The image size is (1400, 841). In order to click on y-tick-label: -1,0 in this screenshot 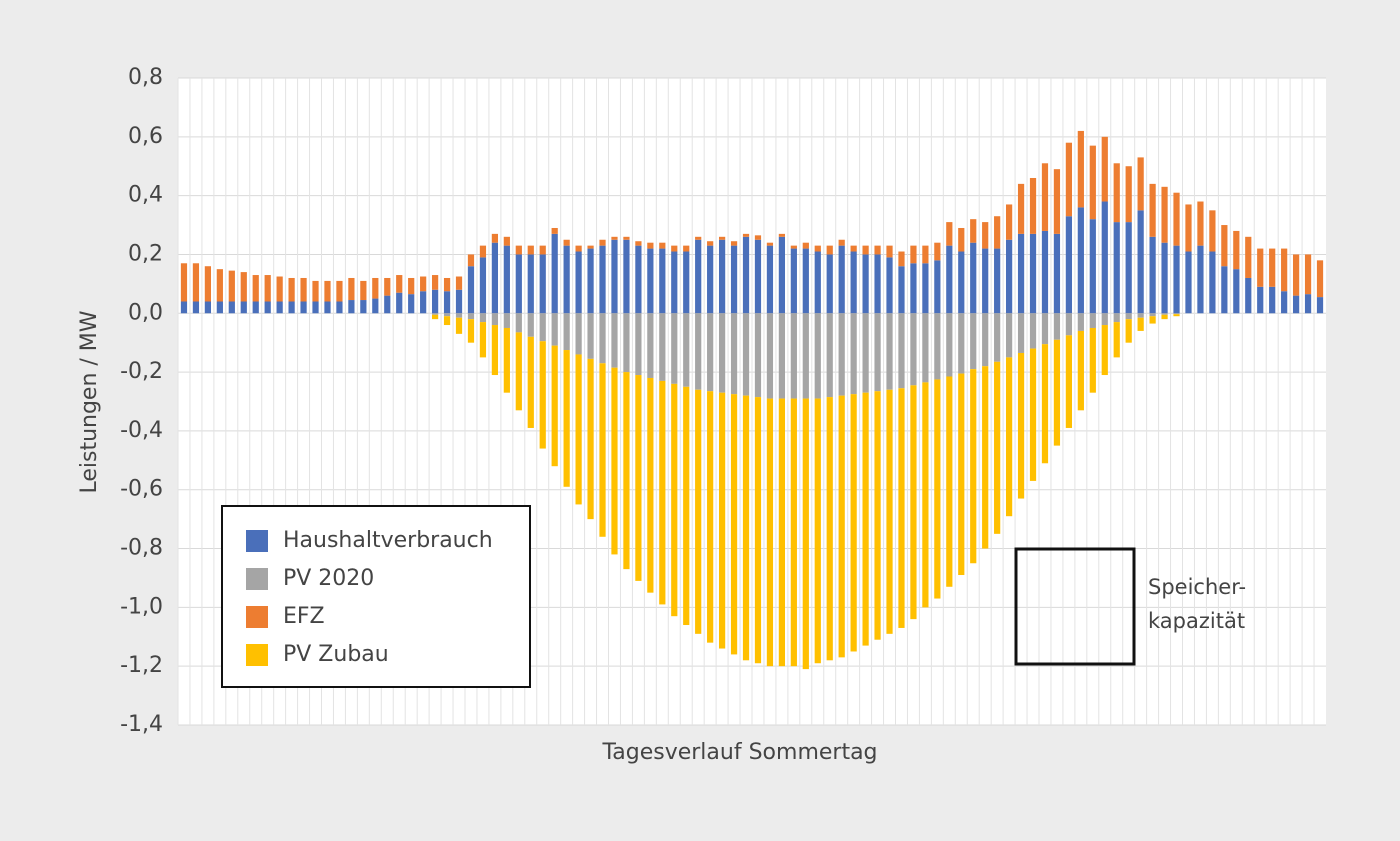, I will do `click(141, 606)`.